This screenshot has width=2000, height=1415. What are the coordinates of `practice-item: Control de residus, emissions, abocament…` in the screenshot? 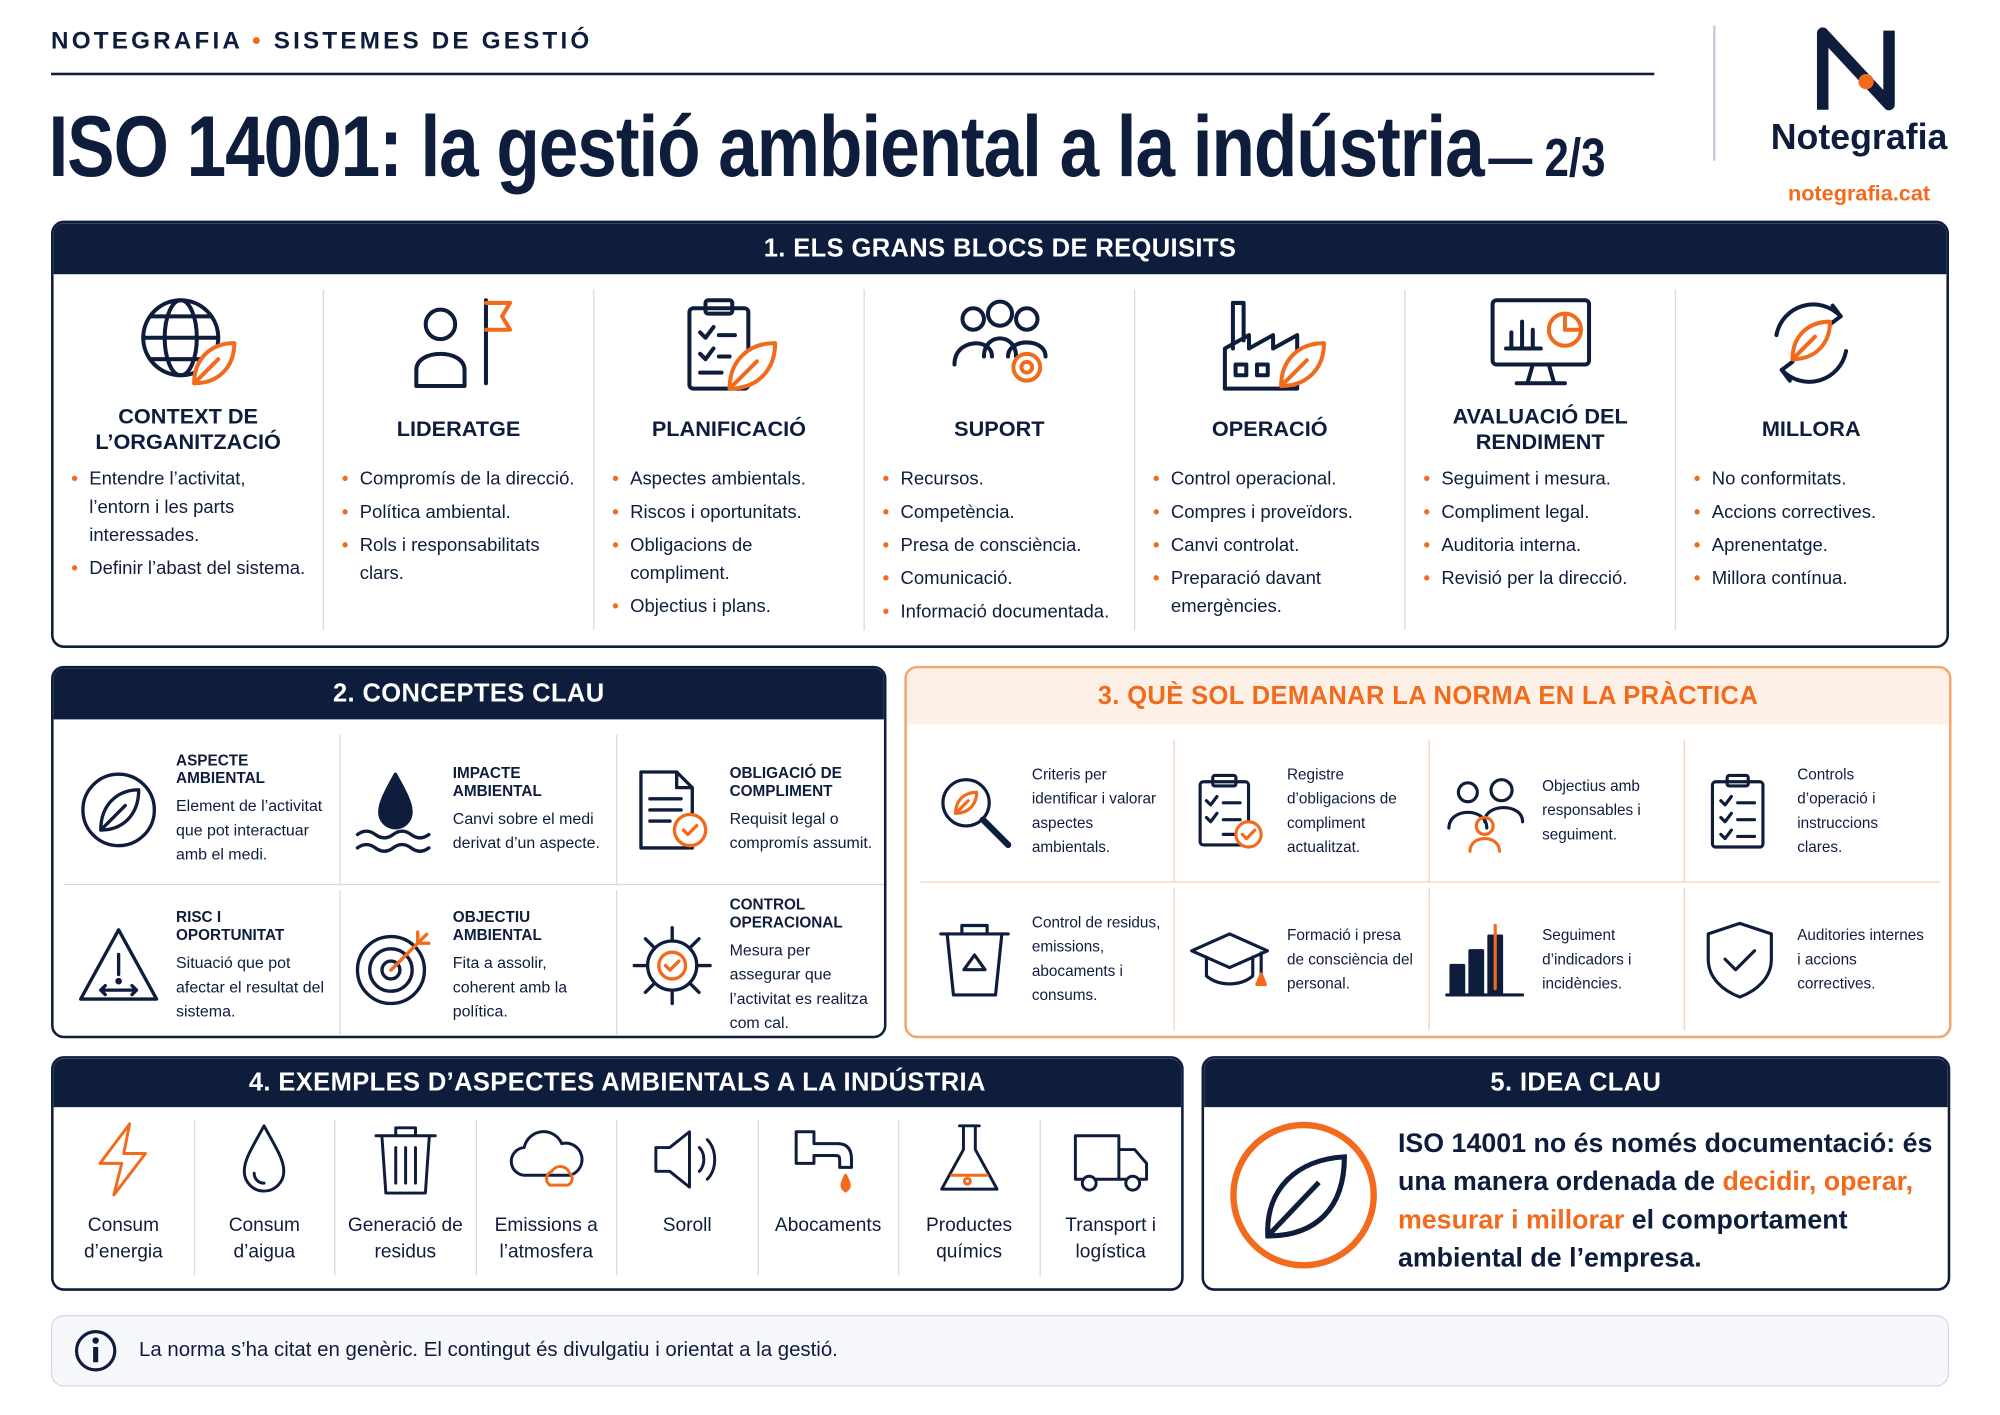 It's located at (1047, 959).